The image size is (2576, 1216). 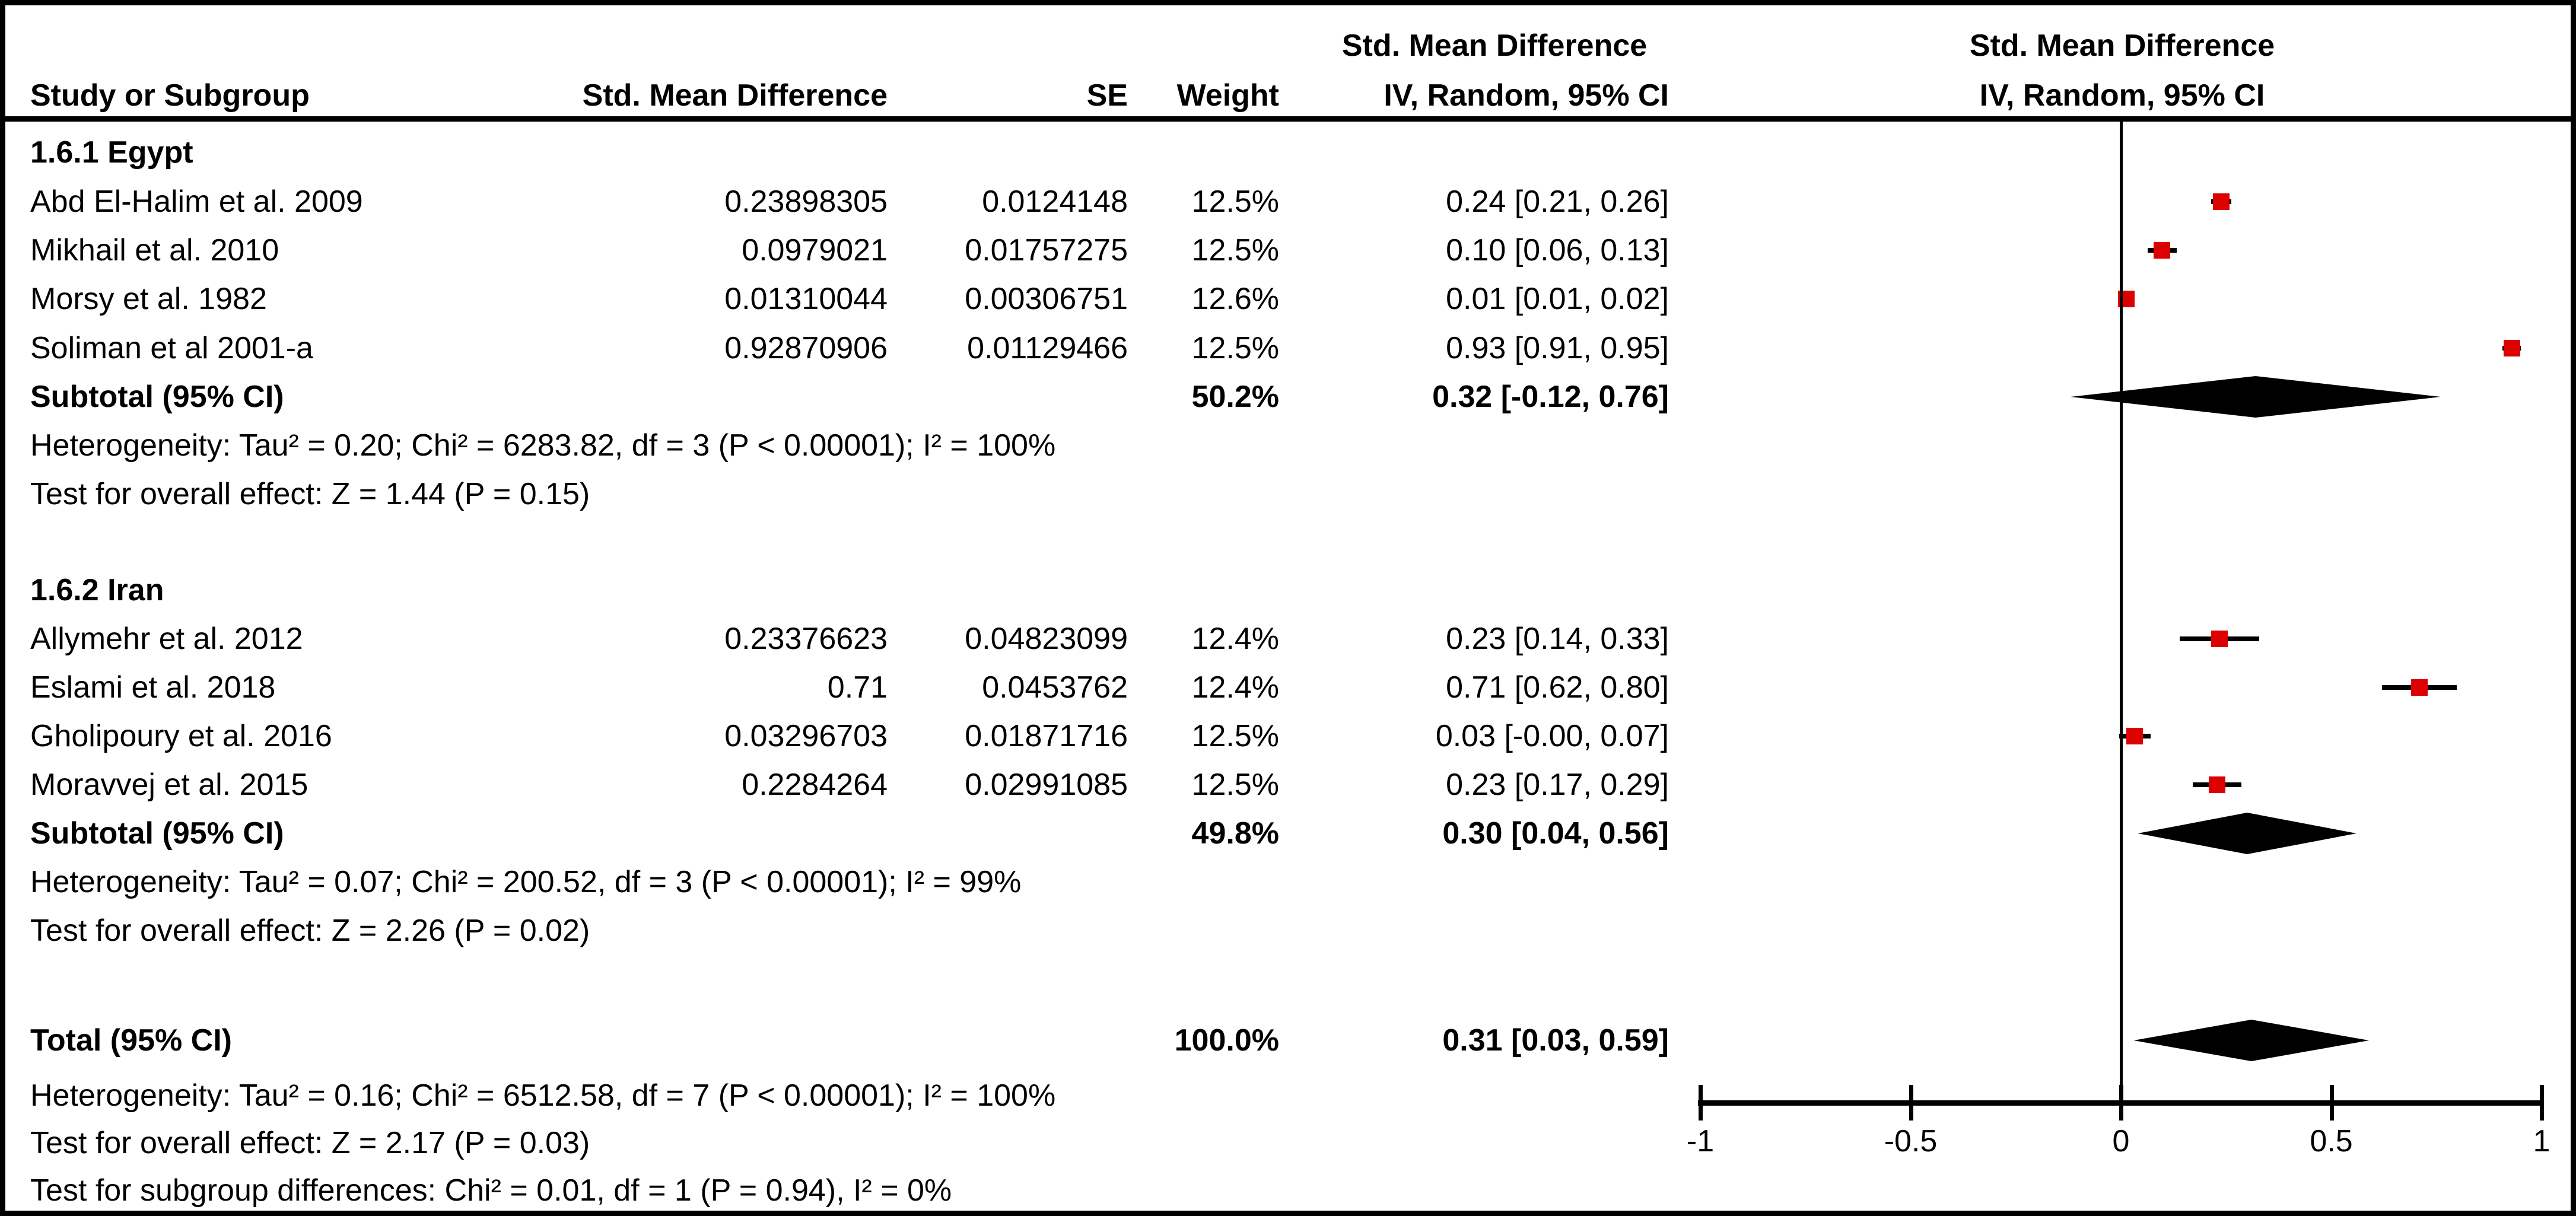 I want to click on study-row-ci: 0.01 [0.01, 0.02], so click(x=1557, y=299).